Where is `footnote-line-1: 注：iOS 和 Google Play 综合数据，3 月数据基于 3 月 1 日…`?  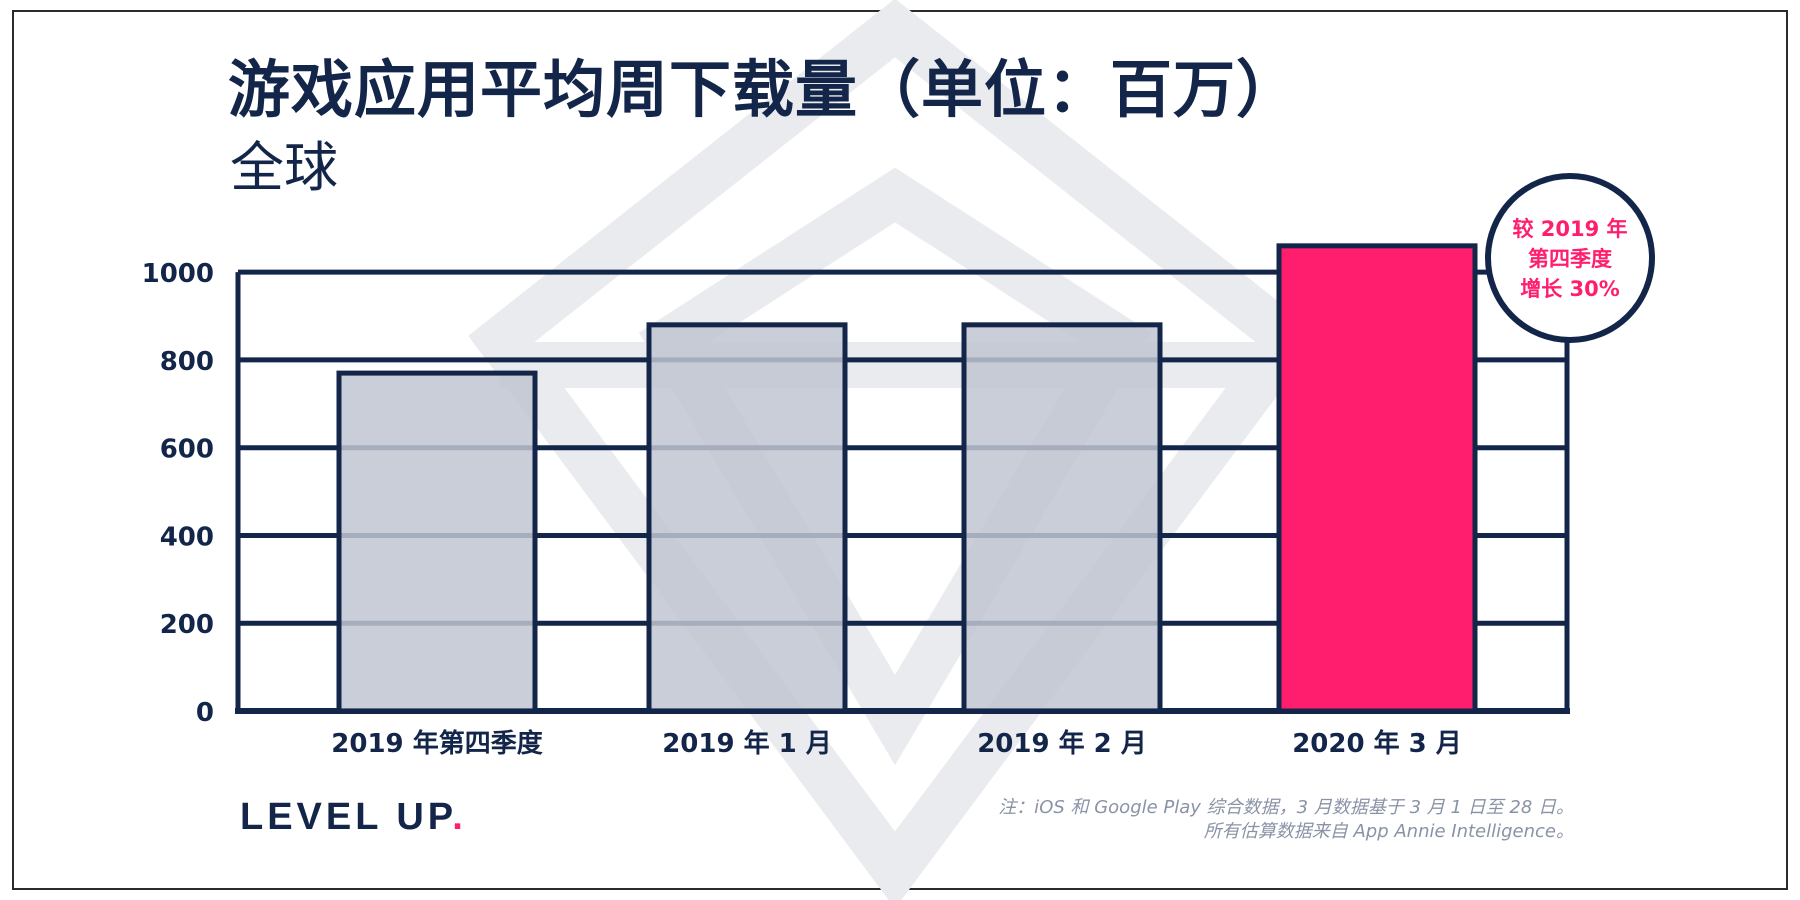
footnote-line-1: 注：iOS 和 Google Play 综合数据，3 月数据基于 3 月 1 日… is located at coordinates (1286, 807).